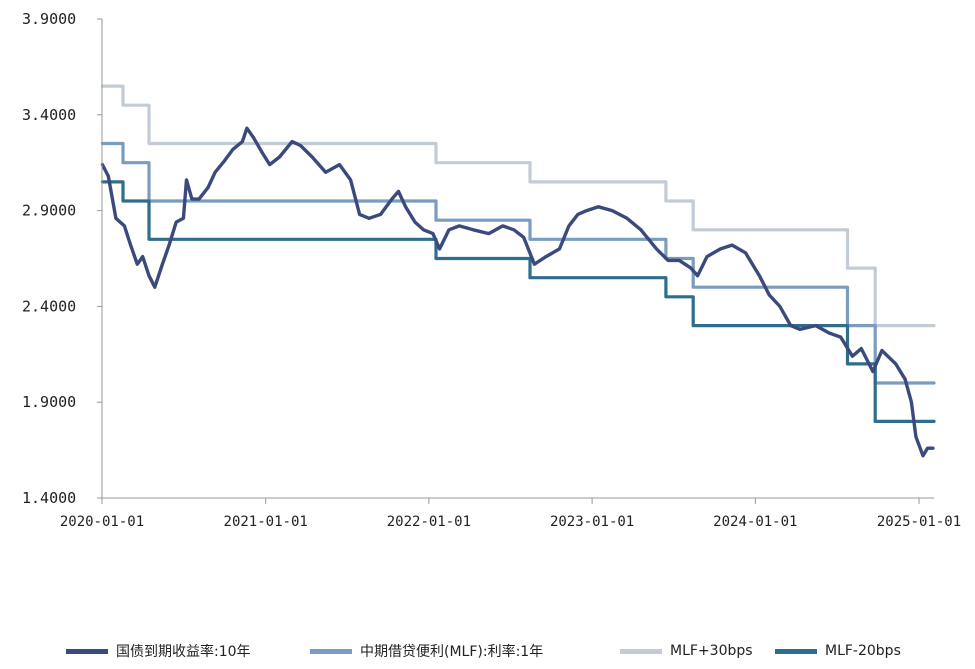 The width and height of the screenshot is (975, 669). Describe the element at coordinates (49, 498) in the screenshot. I see `y-tick-label: 1.4000` at that location.